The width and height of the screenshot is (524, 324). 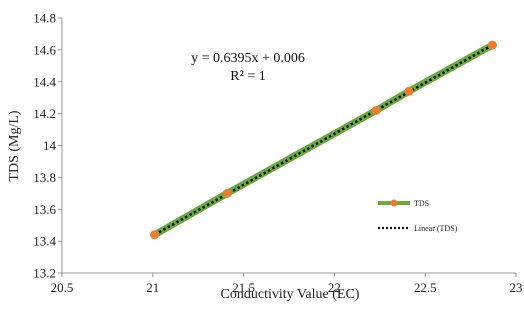 What do you see at coordinates (247, 76) in the screenshot?
I see `r-squared-annotation: R² = 1` at bounding box center [247, 76].